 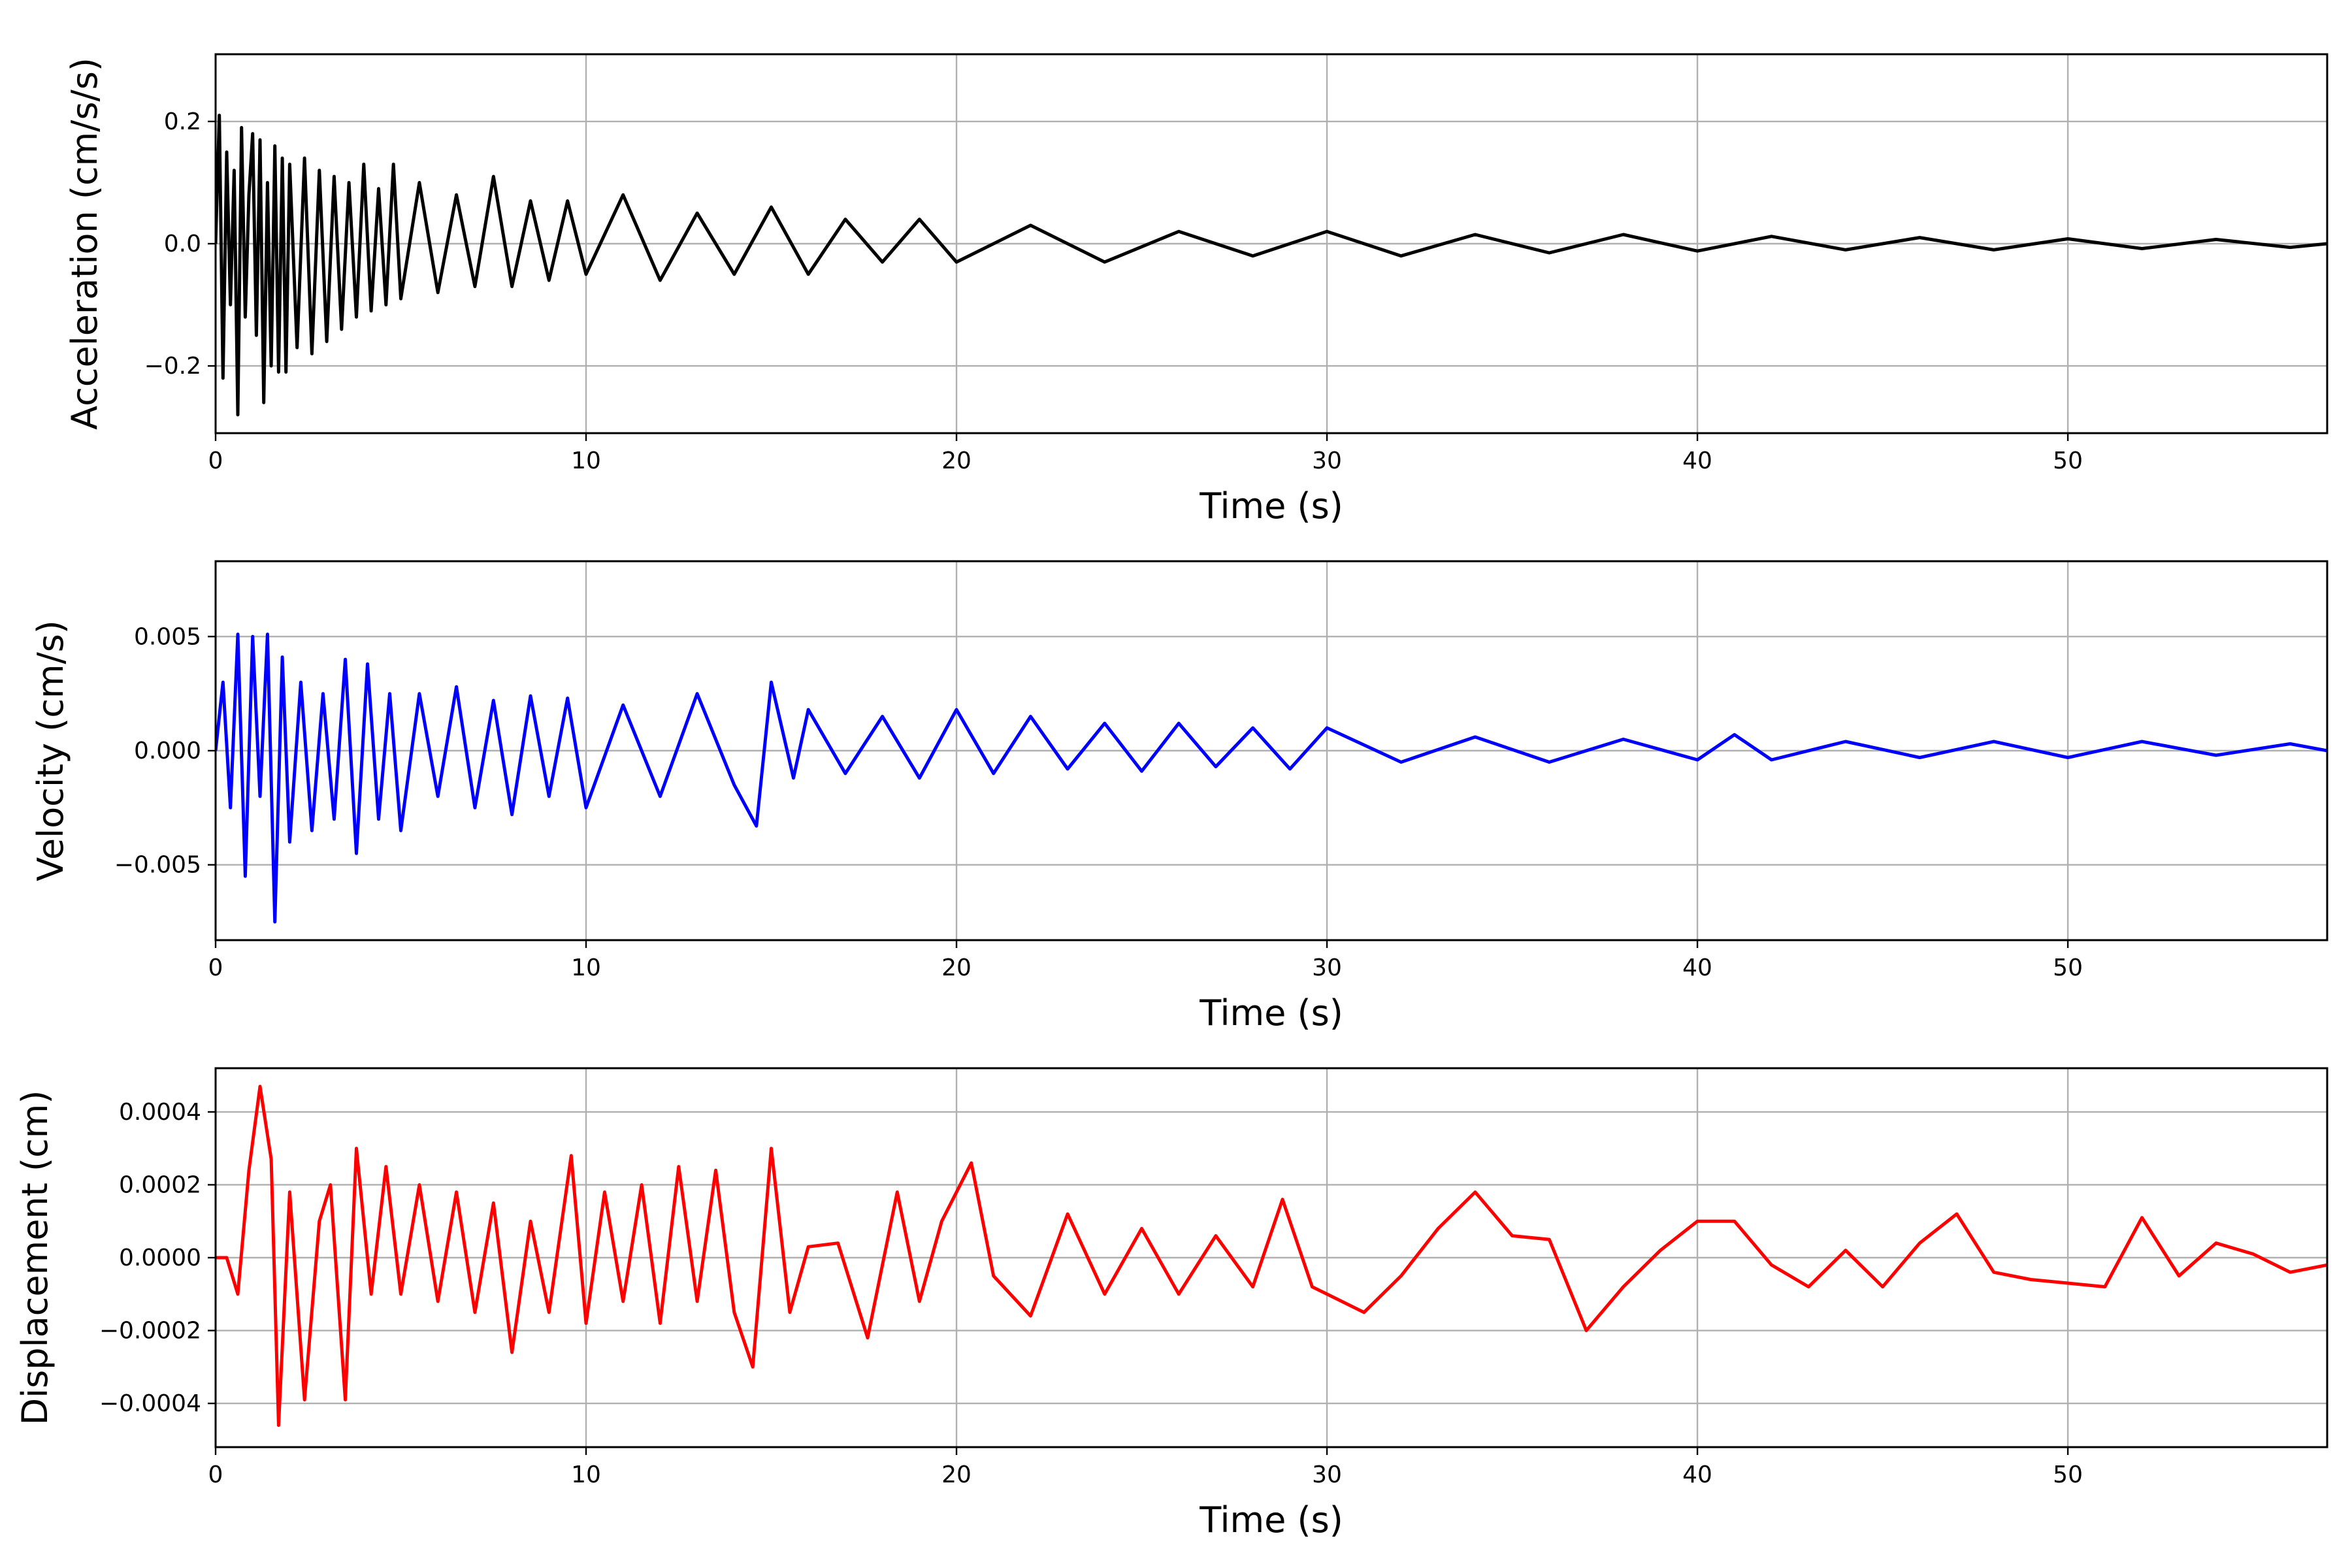 What do you see at coordinates (50, 750) in the screenshot?
I see `velocity-y-axis-title: Velocity (cm/s)` at bounding box center [50, 750].